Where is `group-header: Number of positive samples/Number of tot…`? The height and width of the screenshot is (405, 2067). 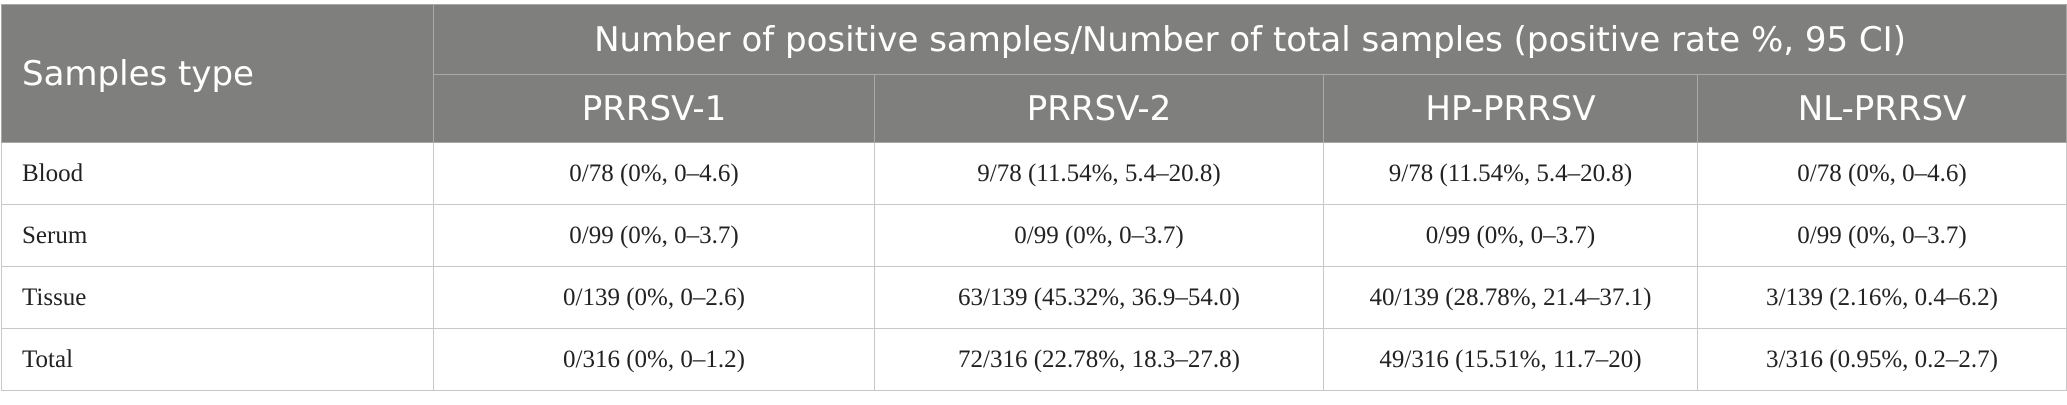
group-header: Number of positive samples/Number of tot… is located at coordinates (1249, 39).